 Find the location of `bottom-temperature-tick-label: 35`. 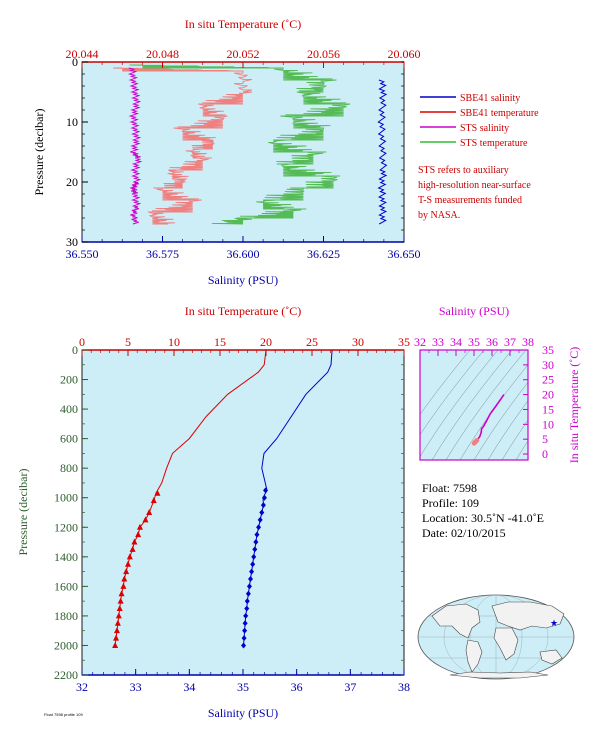

bottom-temperature-tick-label: 35 is located at coordinates (404, 342).